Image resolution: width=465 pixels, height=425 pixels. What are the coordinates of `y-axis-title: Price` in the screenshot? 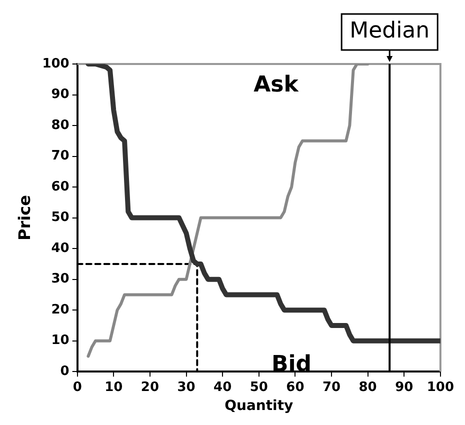 It's located at (24, 217).